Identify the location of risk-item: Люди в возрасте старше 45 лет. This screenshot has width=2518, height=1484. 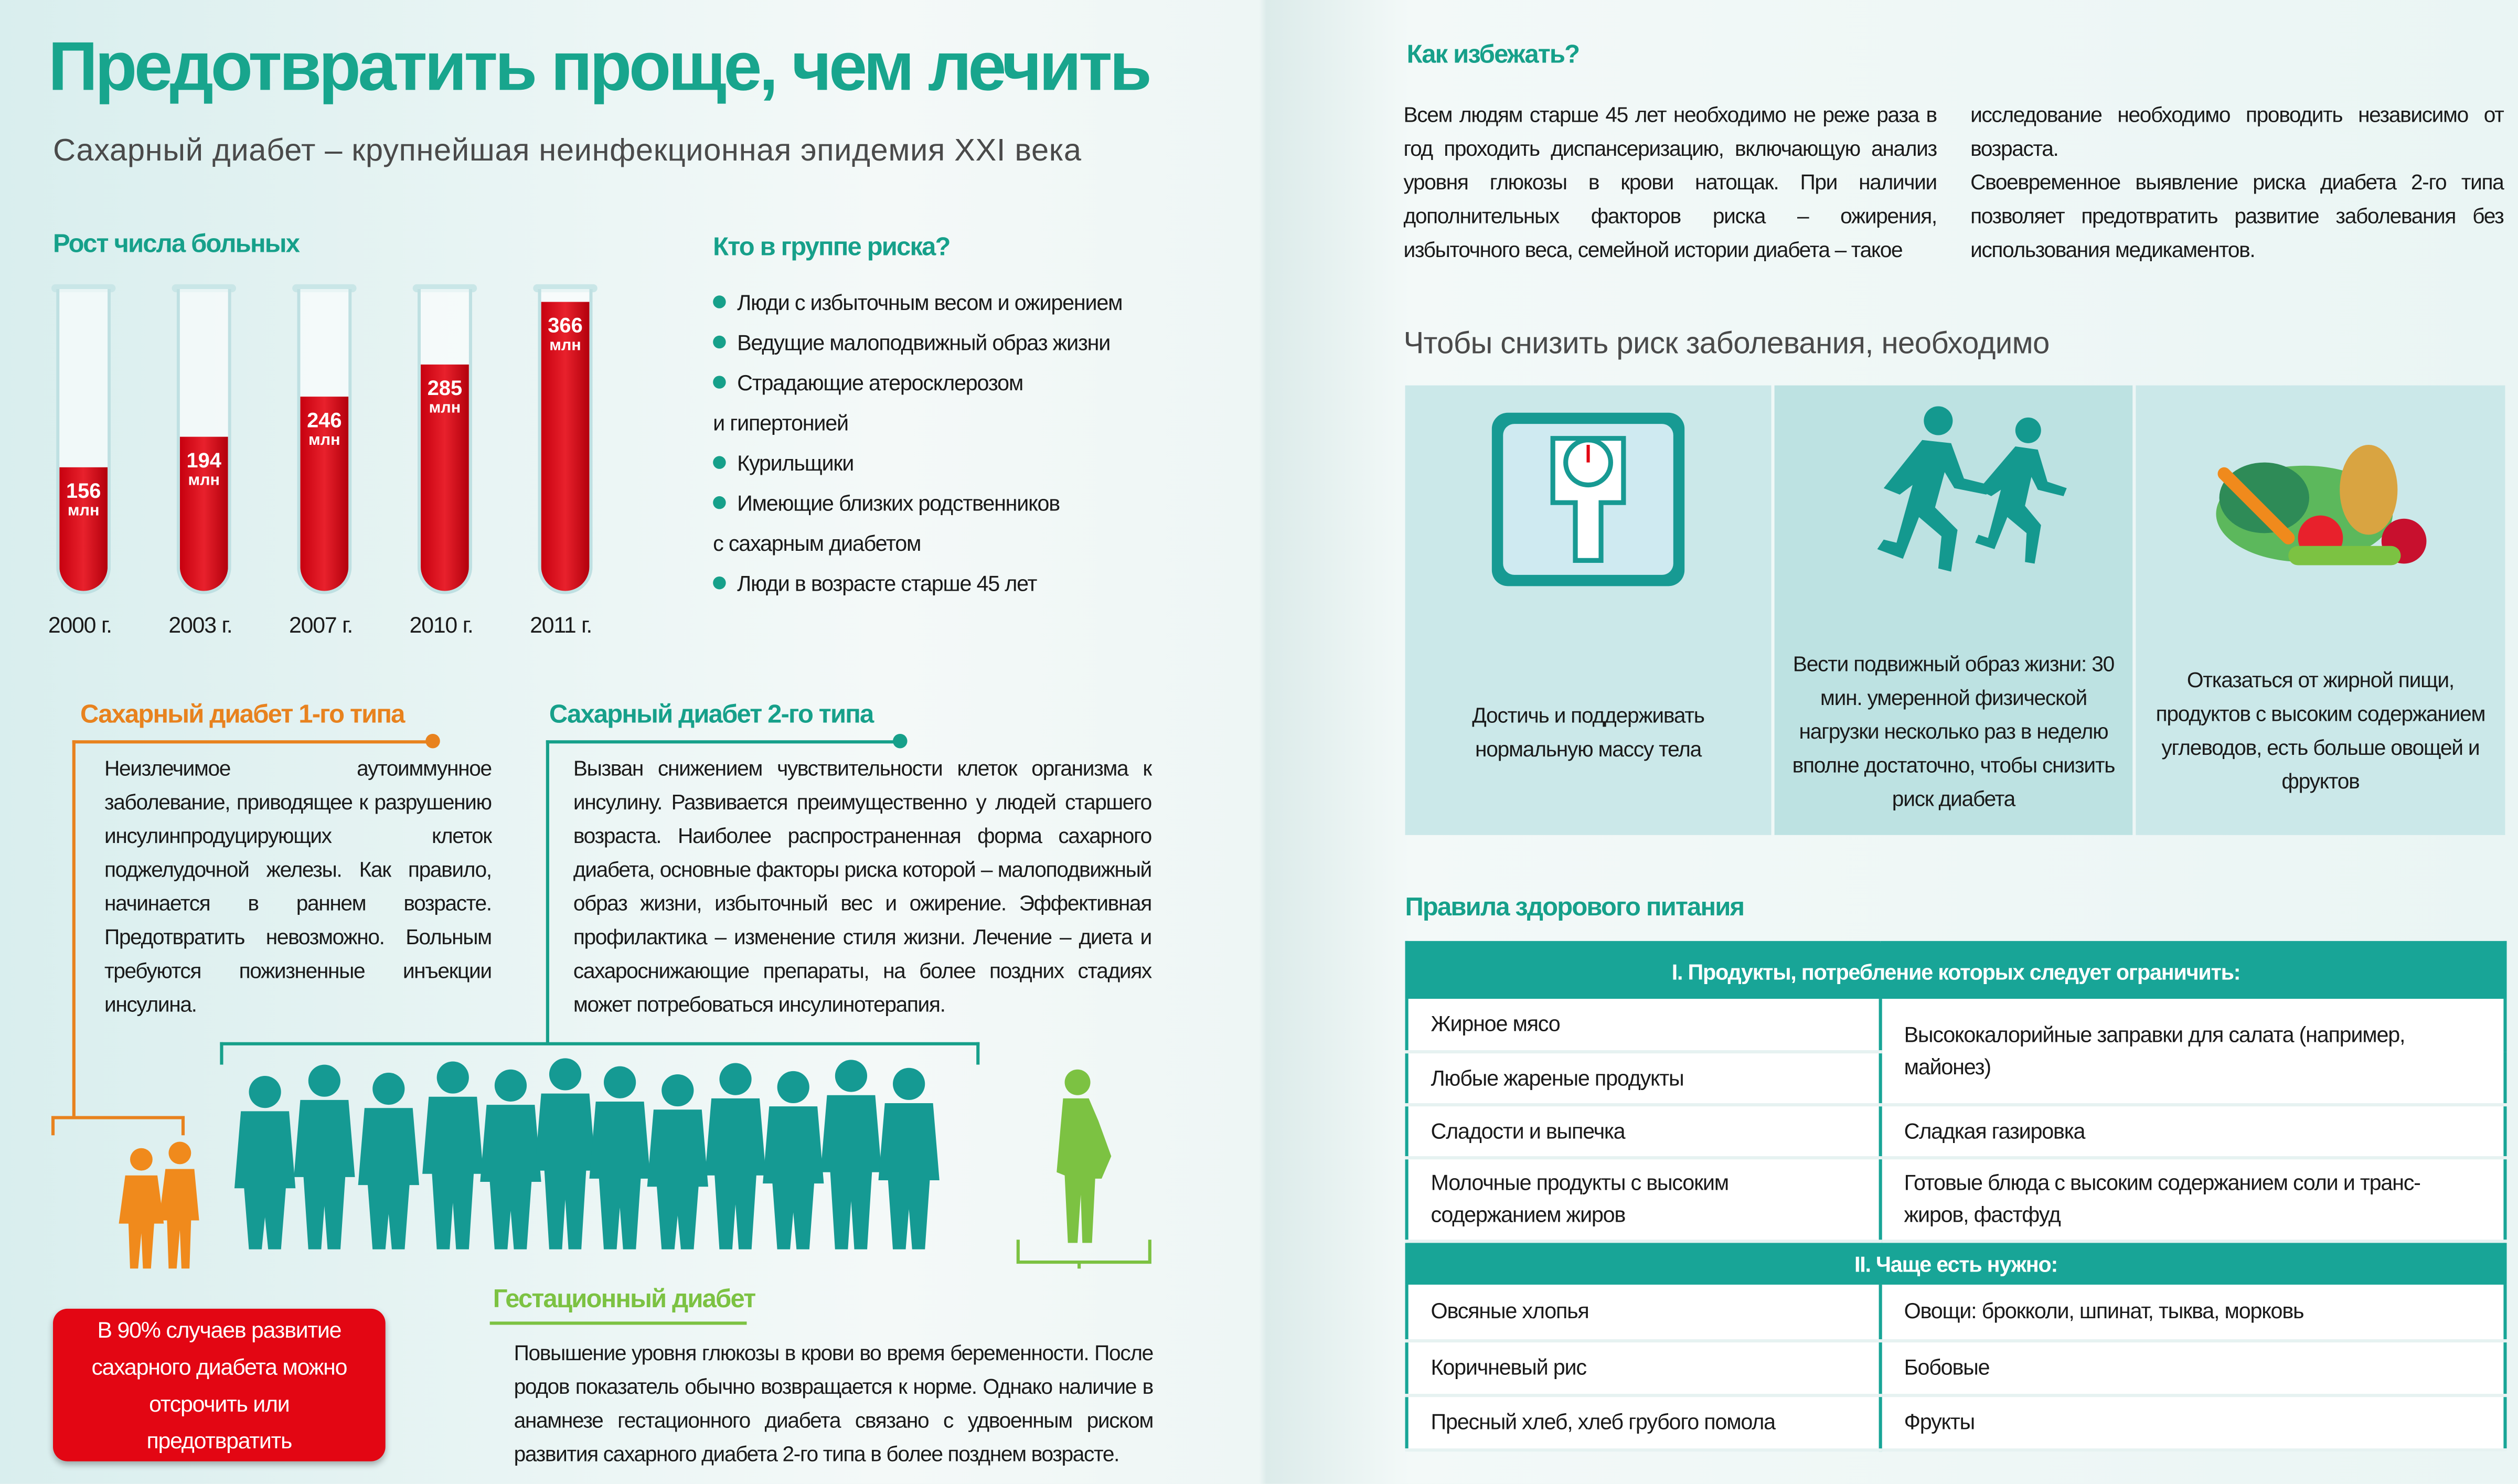
(986, 592).